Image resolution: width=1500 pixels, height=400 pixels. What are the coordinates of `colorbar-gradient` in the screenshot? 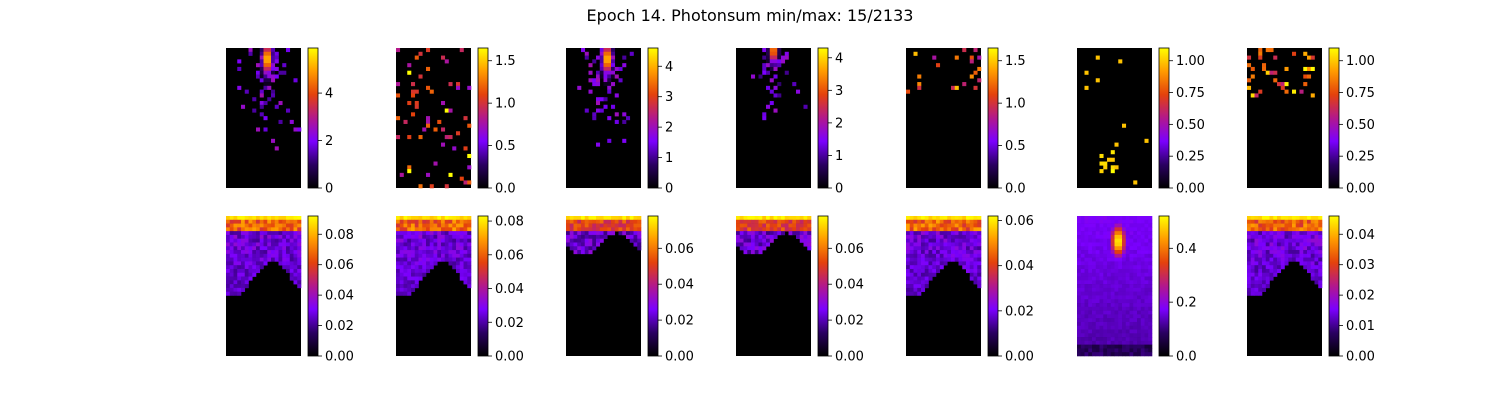 It's located at (1334, 118).